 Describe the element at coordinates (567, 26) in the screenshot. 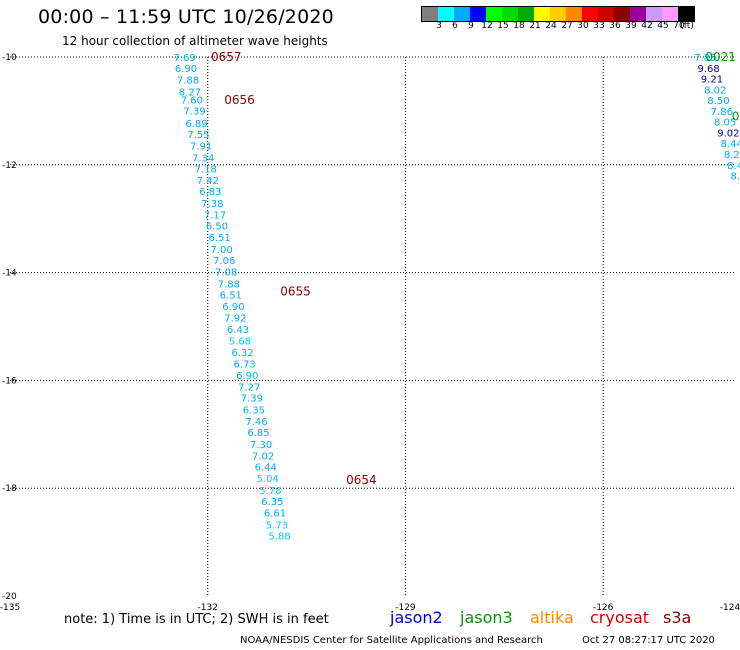

I see `color-scale-label: 27` at that location.